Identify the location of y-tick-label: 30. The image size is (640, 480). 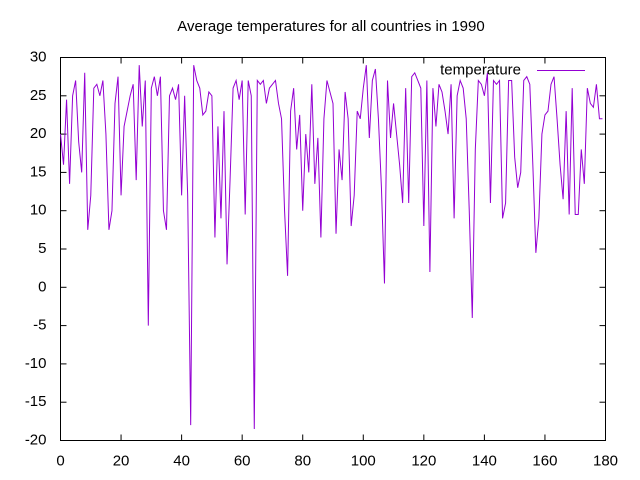
(38, 56).